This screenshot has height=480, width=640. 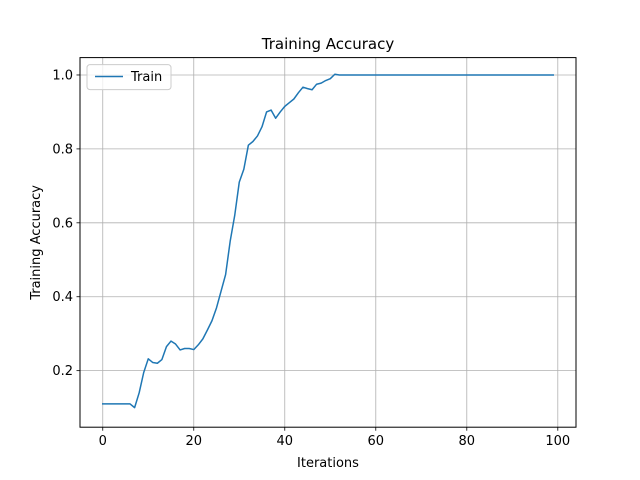 I want to click on y-tick-label: 0.8, so click(x=62, y=149).